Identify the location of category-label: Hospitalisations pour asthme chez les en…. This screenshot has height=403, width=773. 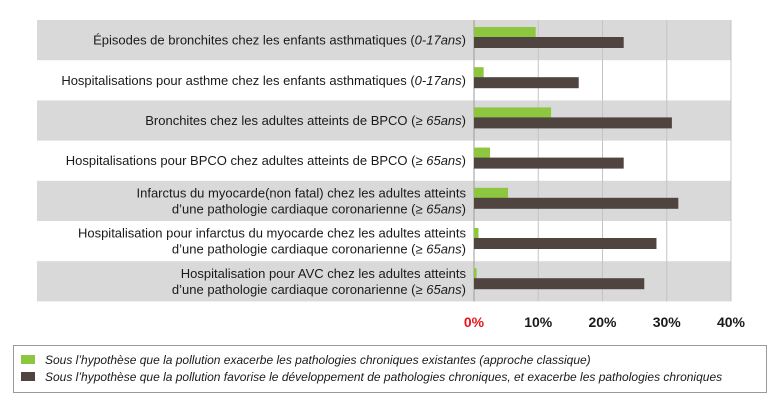
(263, 80).